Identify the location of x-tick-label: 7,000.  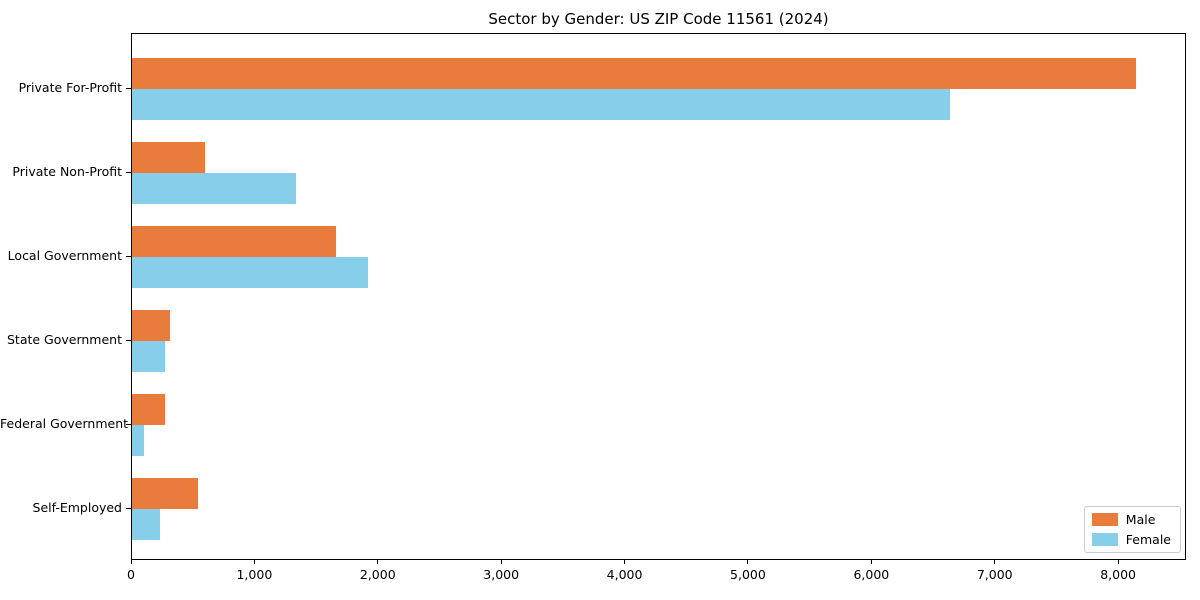
(994, 574).